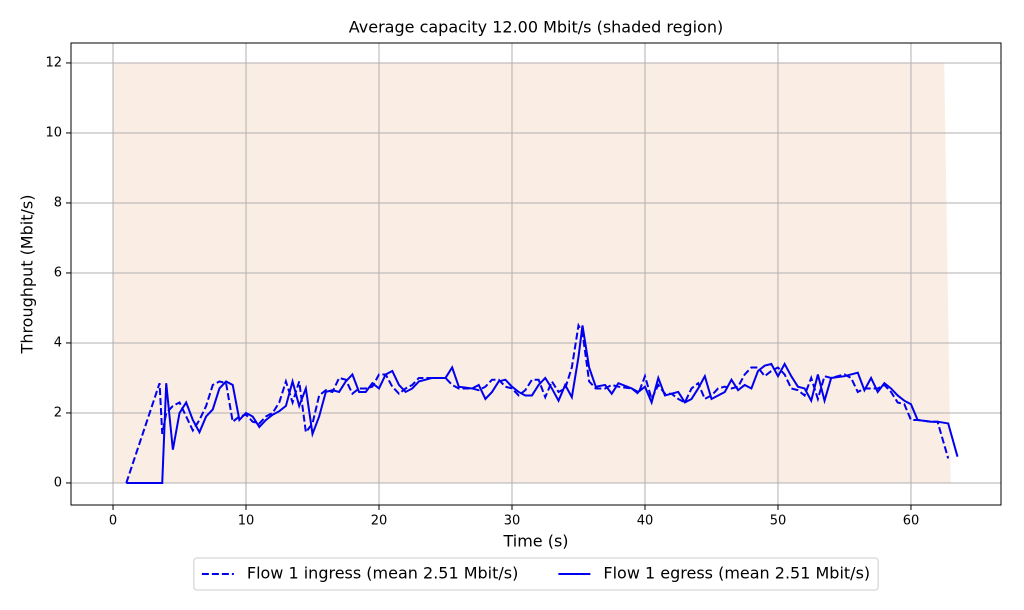 This screenshot has width=1024, height=610. Describe the element at coordinates (535, 541) in the screenshot. I see `x-axis-label: Time (s)` at that location.